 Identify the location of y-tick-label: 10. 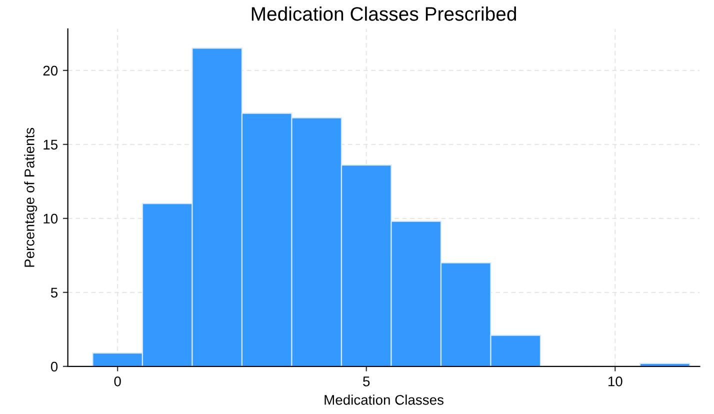
(51, 219).